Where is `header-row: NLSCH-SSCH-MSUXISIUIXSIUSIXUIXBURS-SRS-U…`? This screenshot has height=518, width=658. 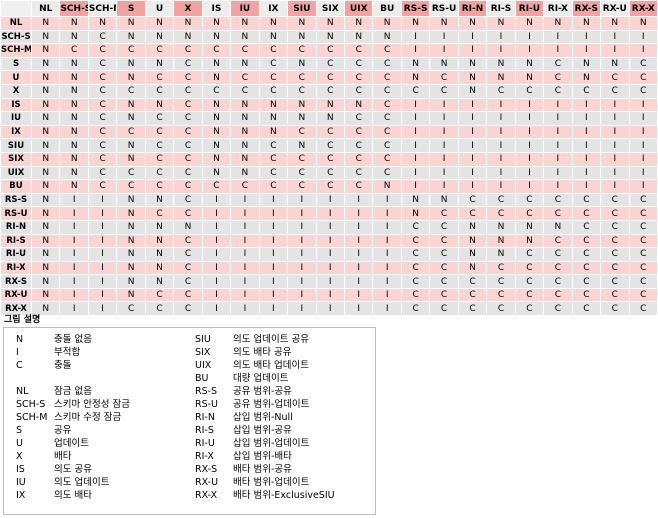 header-row: NLSCH-SSCH-MSUXISIUIXSIUSIXUIXBURS-SRS-U… is located at coordinates (329, 8).